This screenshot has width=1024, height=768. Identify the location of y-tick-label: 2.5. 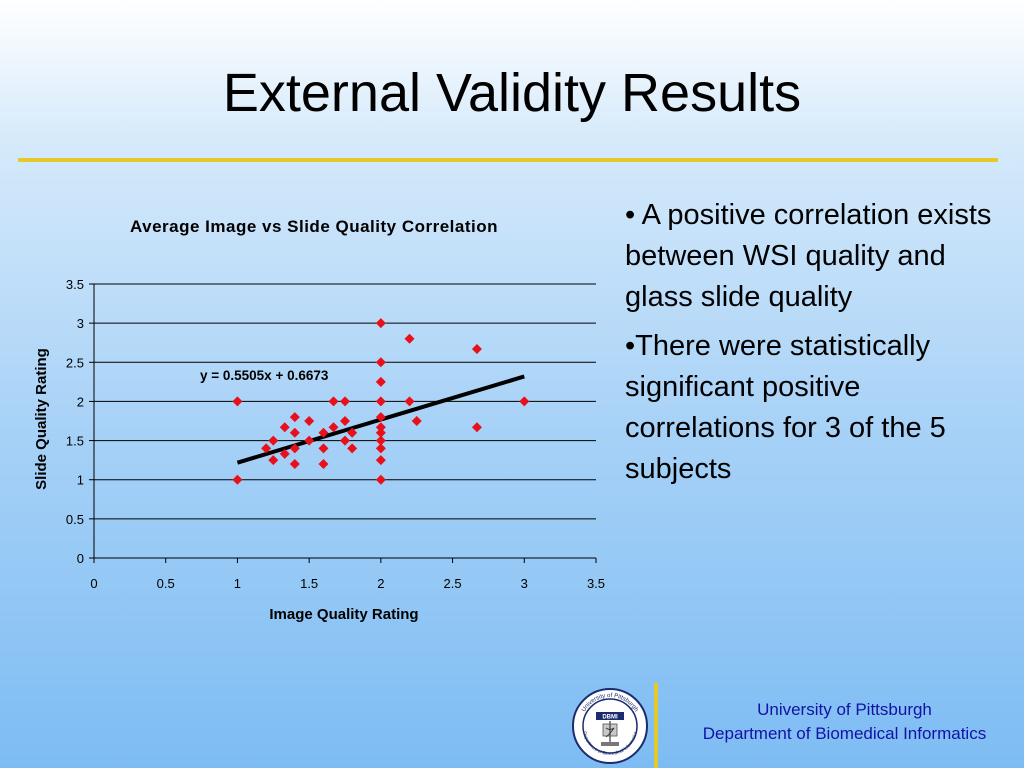
(75, 362).